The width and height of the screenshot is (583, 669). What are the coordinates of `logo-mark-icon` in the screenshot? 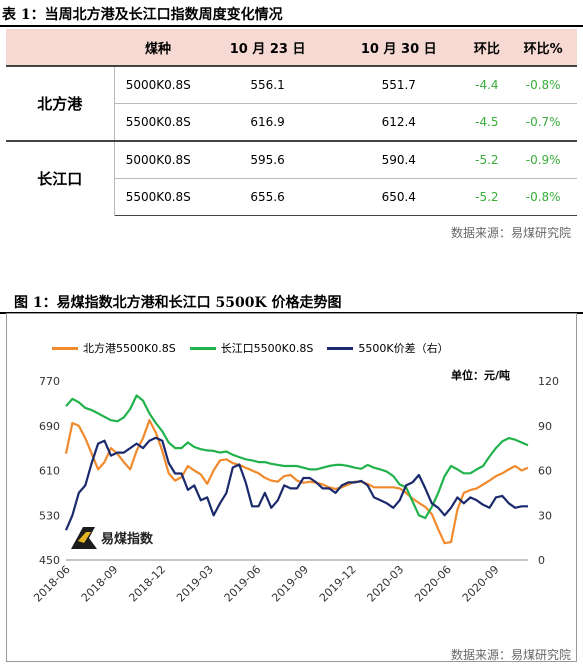 It's located at (84, 538).